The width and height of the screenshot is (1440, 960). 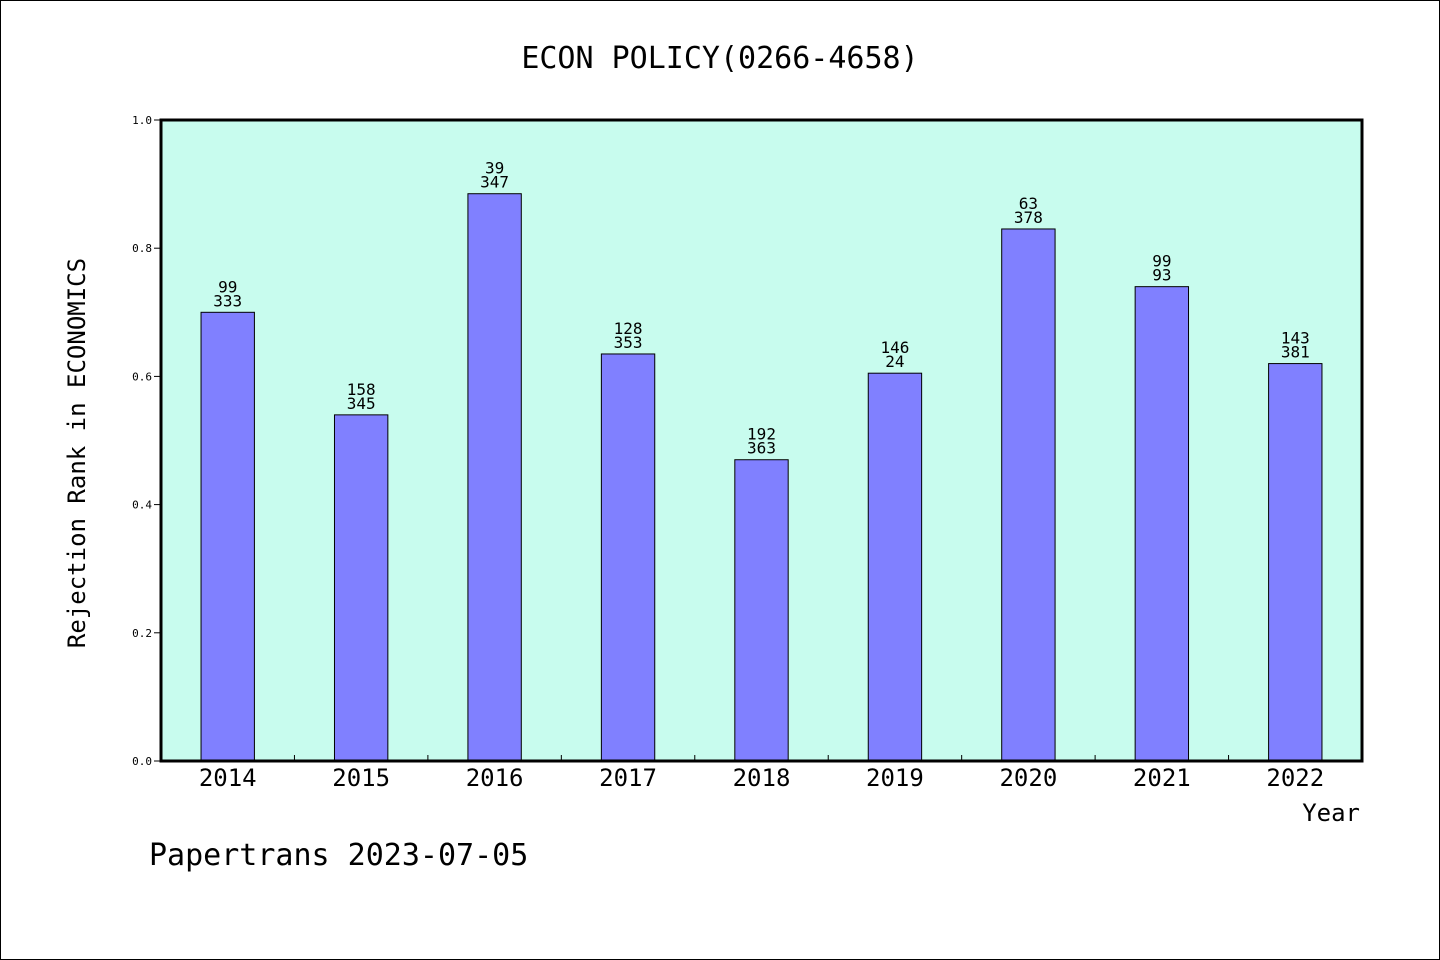 I want to click on bar-label-2021-line-1: 99, so click(x=1161, y=261).